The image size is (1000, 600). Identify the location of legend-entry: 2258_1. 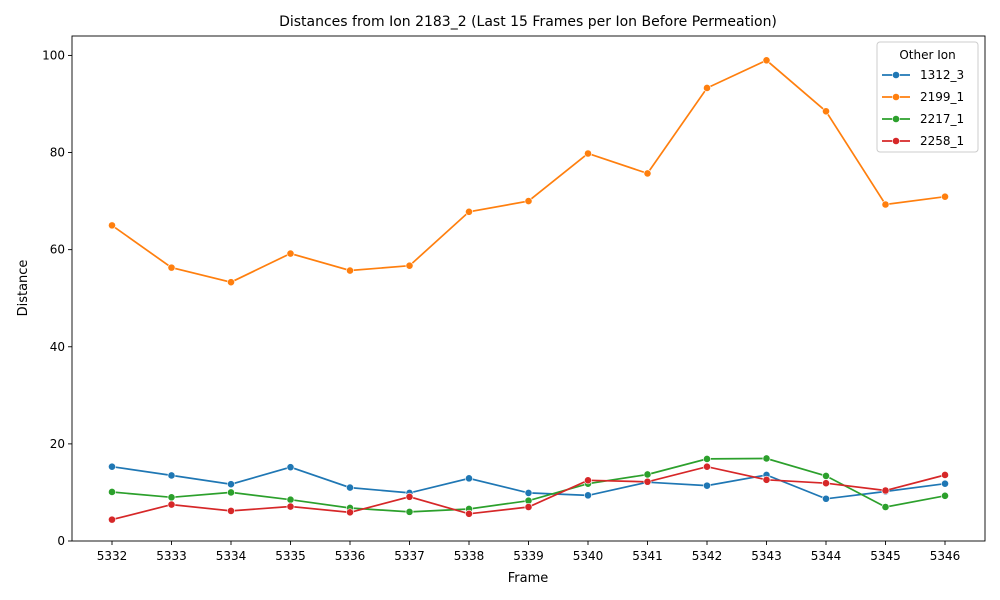
(923, 141).